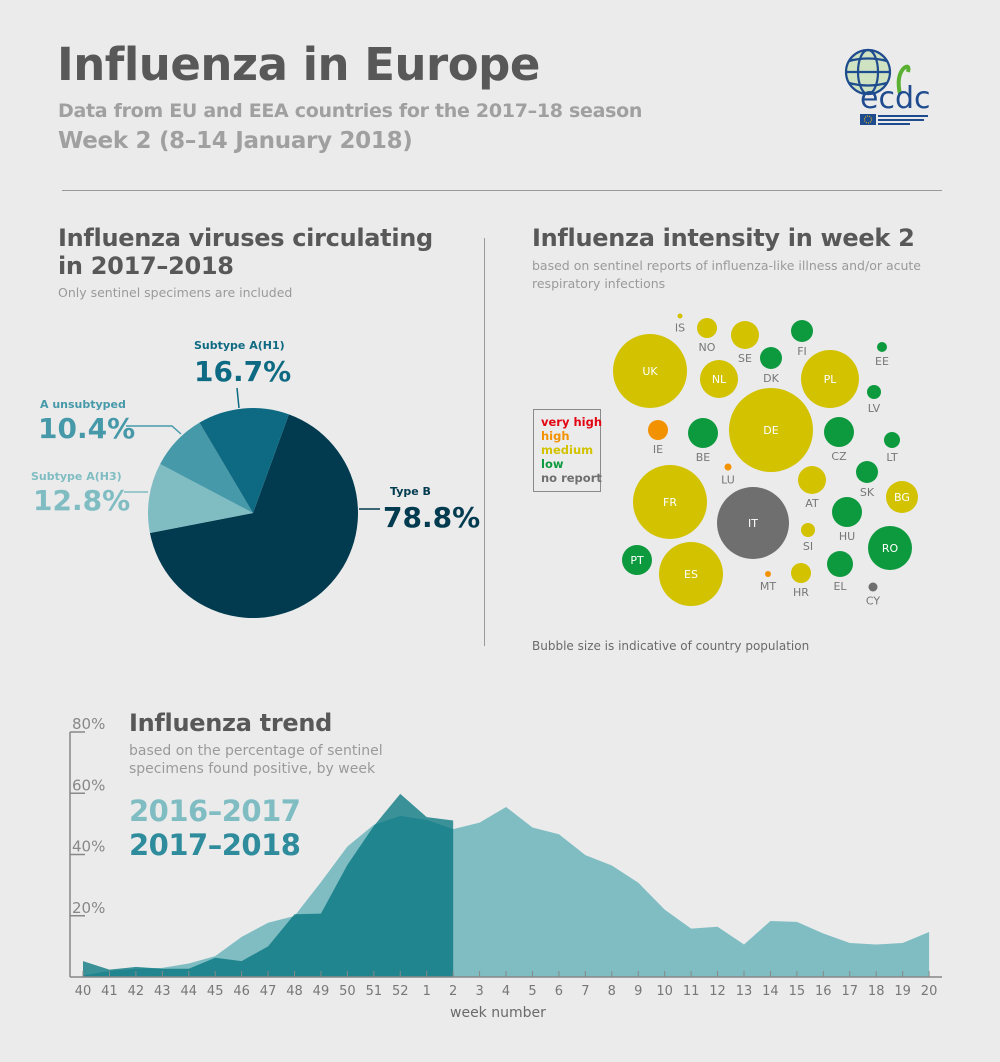 The image size is (1000, 1062). I want to click on x-tick-label: 12, so click(717, 991).